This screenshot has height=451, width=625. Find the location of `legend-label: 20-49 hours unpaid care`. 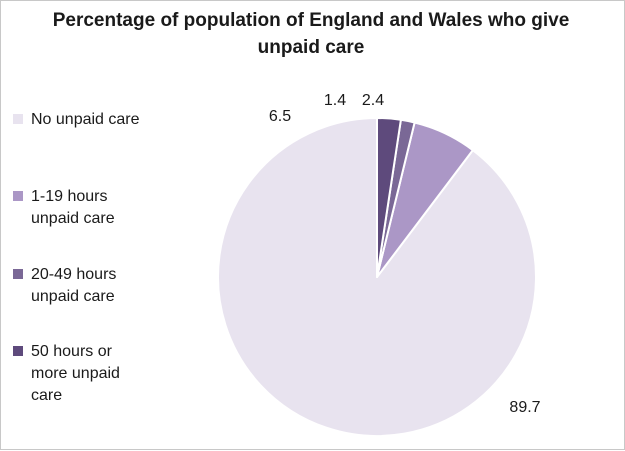

legend-label: 20-49 hours unpaid care is located at coordinates (74, 285).